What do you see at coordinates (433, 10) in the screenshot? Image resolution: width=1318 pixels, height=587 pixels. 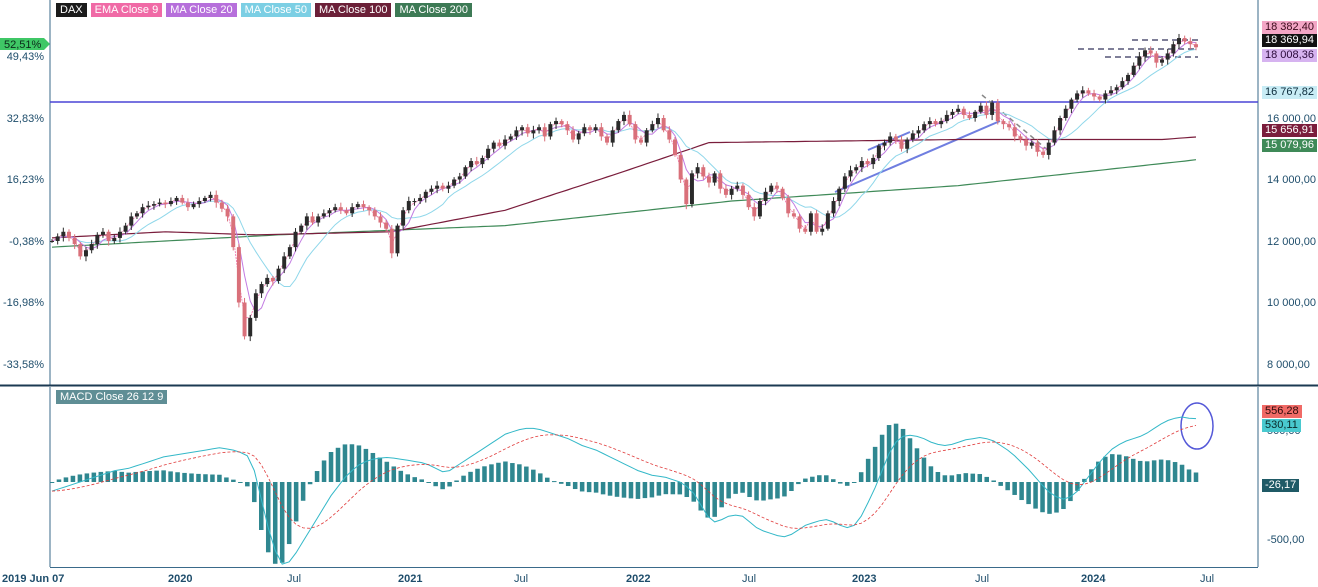 I see `legend-ma200: MA Close 200` at bounding box center [433, 10].